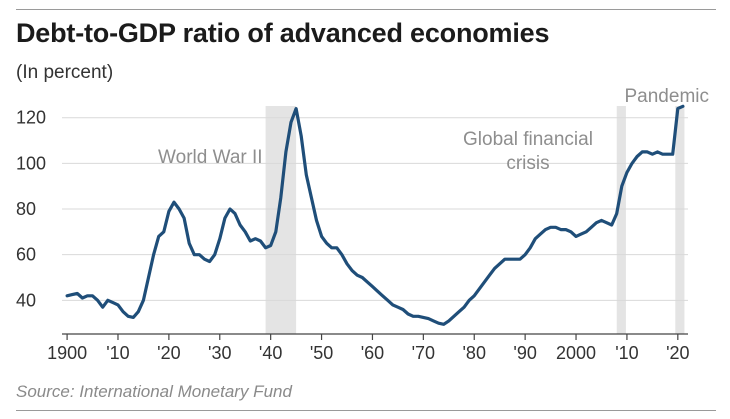 This screenshot has width=730, height=419. What do you see at coordinates (117, 353) in the screenshot?
I see `x-tick-label-1910: '10` at bounding box center [117, 353].